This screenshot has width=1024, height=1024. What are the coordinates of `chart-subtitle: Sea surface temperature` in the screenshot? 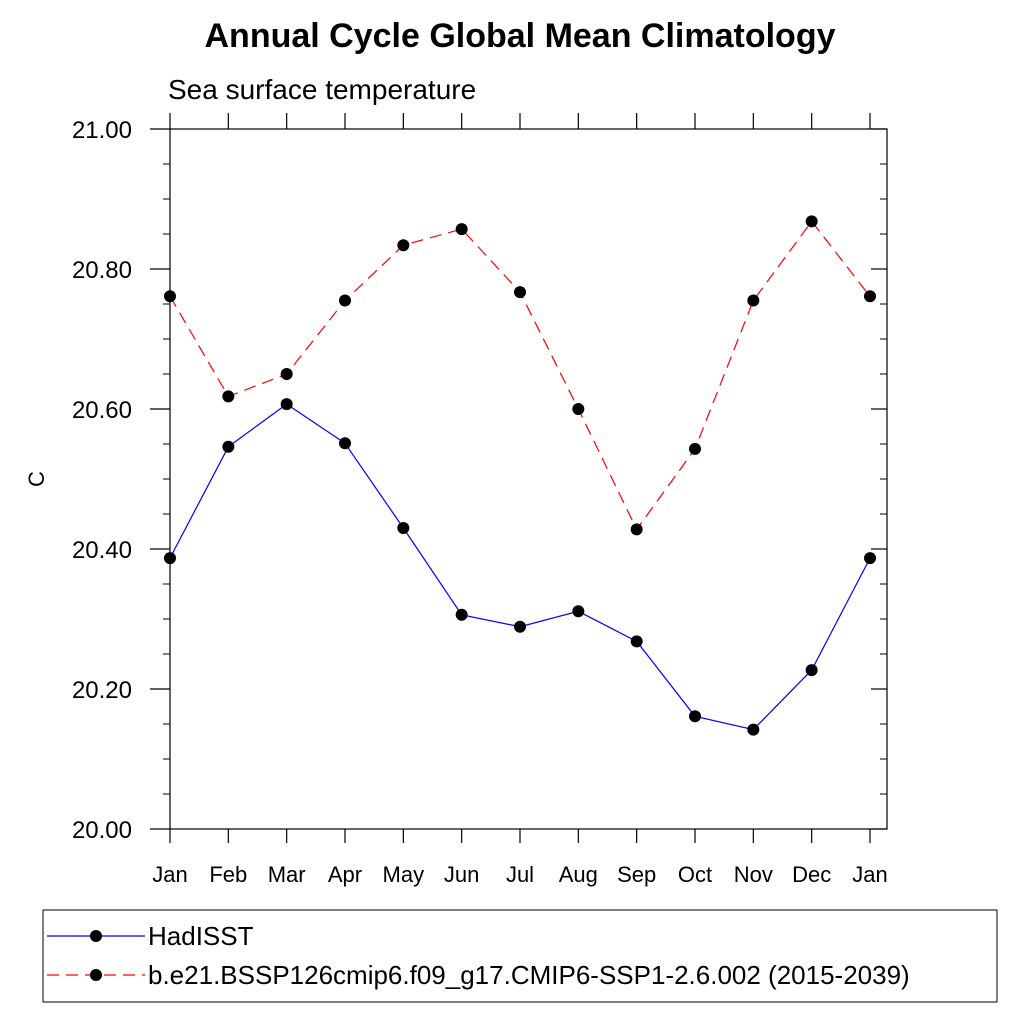 It's located at (322, 89).